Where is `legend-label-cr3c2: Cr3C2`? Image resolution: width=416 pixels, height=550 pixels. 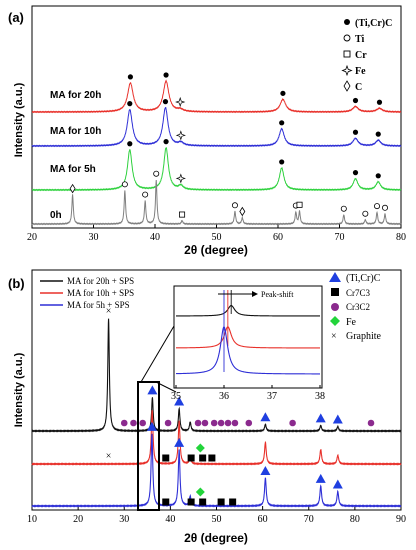 legend-label-cr3c2: Cr3C2 is located at coordinates (358, 307).